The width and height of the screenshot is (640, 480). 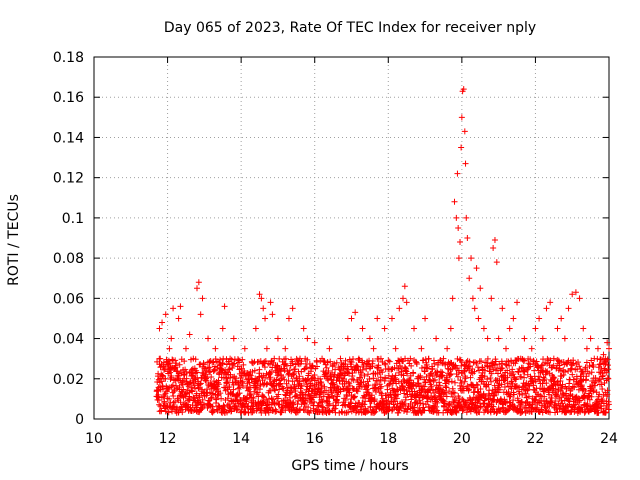 I want to click on x-tick-label: 12, so click(x=168, y=439).